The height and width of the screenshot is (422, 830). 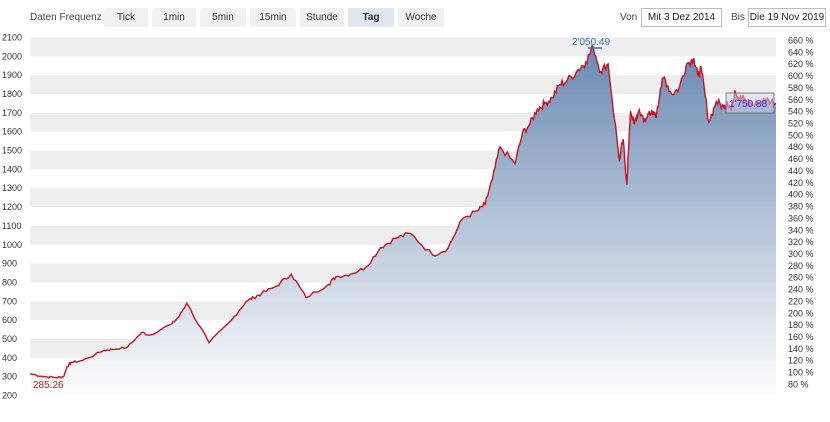 I want to click on y-right-tick-label: 340 %, so click(x=801, y=230).